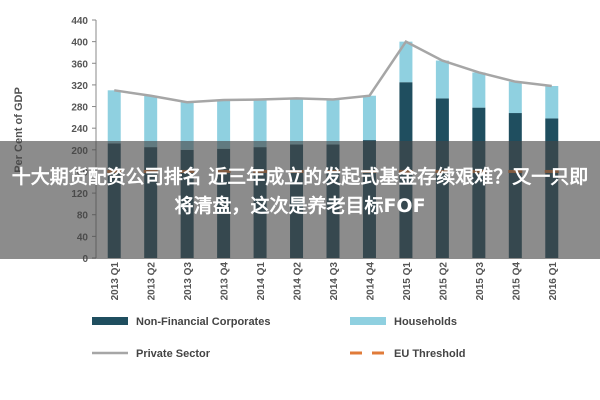  What do you see at coordinates (516, 281) in the screenshot?
I see `x-tick-label: 2015 Q4` at bounding box center [516, 281].